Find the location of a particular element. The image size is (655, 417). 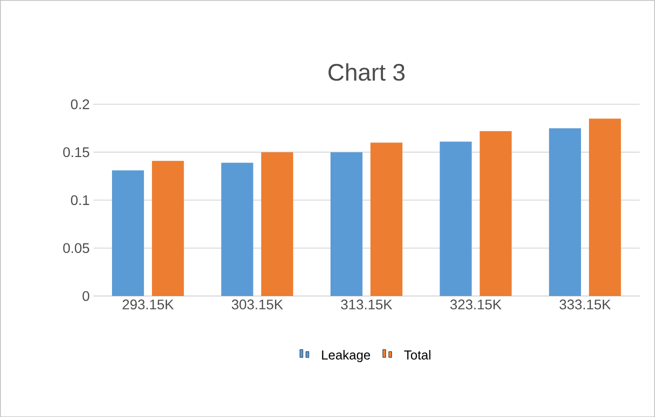

y-tick-label: 0.1 is located at coordinates (80, 200).